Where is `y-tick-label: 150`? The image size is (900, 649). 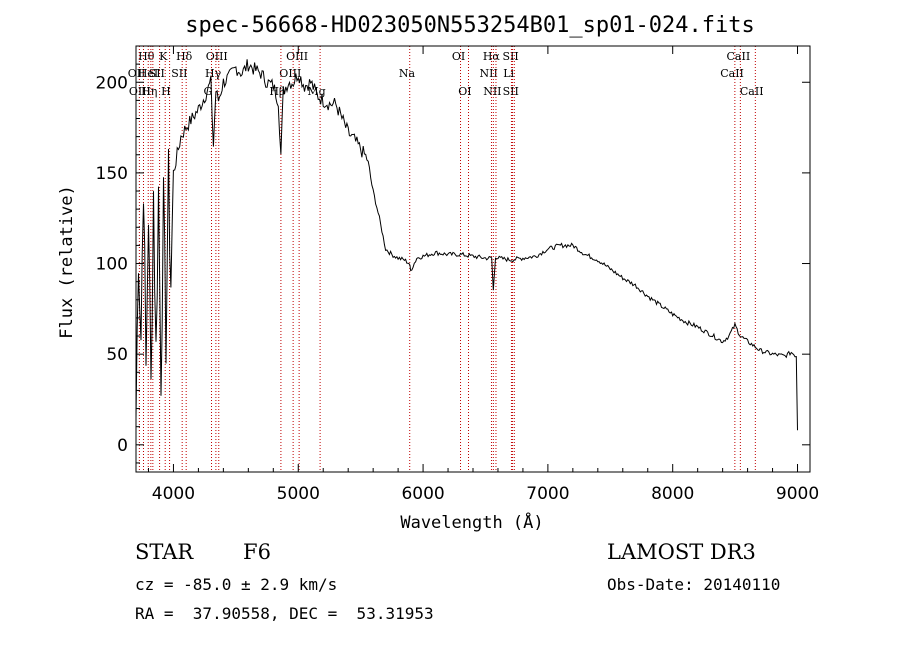 y-tick-label: 150 is located at coordinates (112, 174).